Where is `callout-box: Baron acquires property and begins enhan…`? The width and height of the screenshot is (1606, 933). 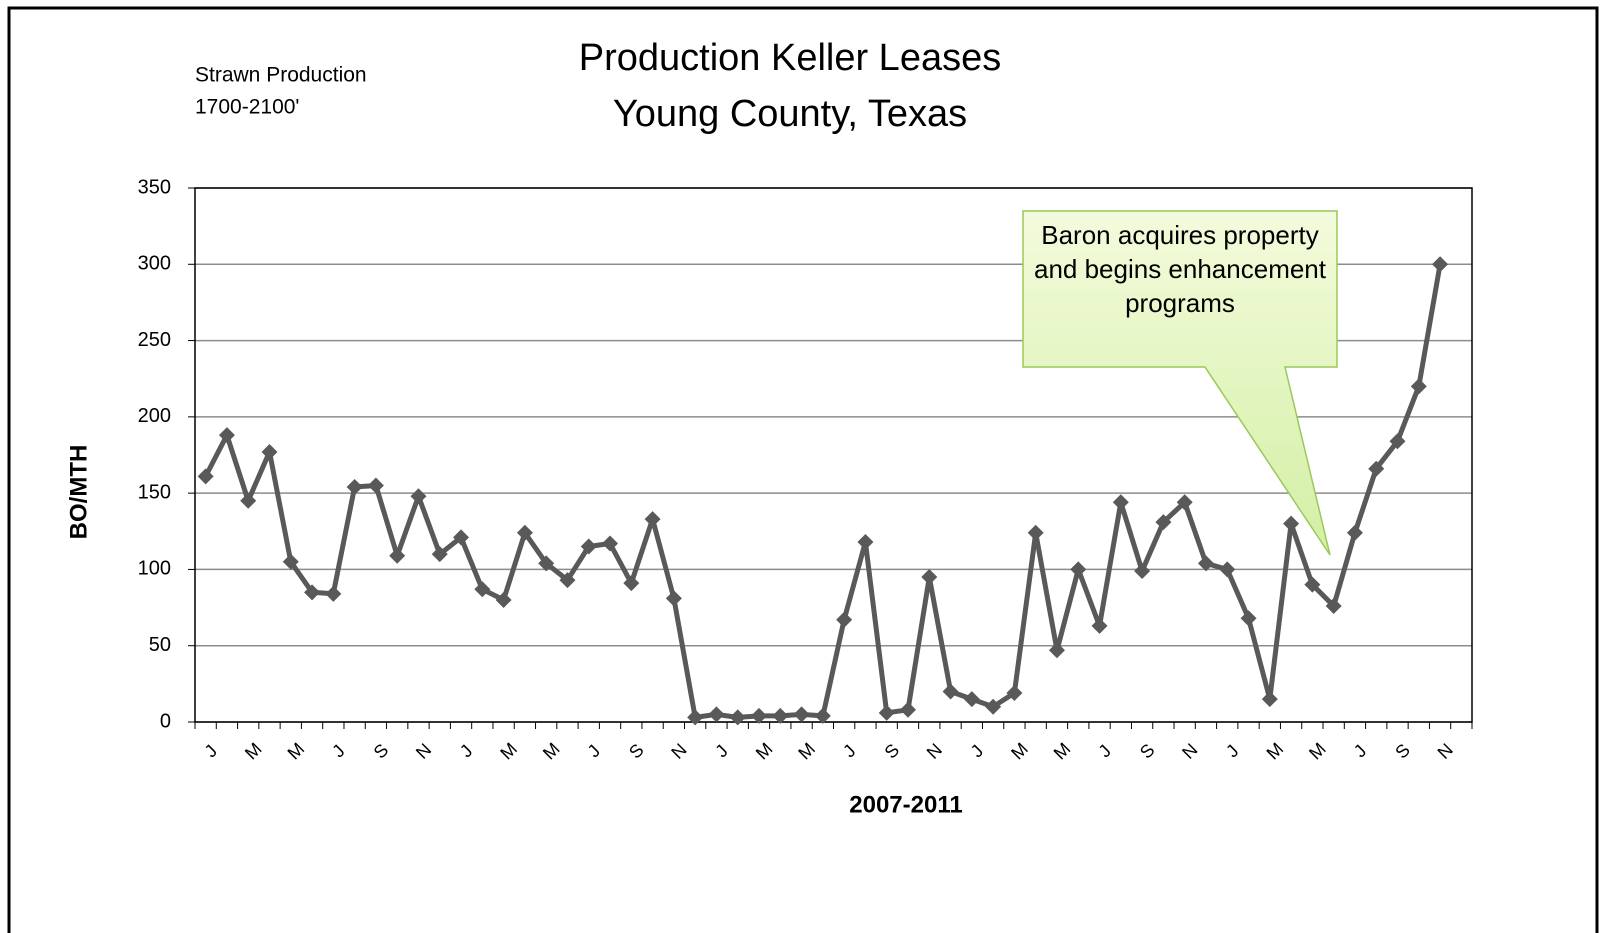 callout-box: Baron acquires property and begins enhan… is located at coordinates (1179, 269).